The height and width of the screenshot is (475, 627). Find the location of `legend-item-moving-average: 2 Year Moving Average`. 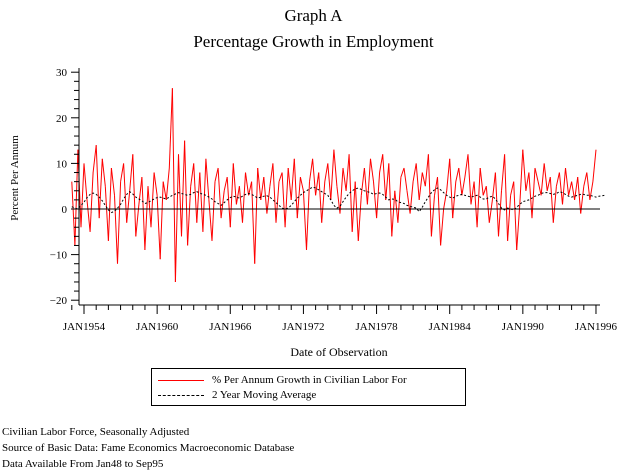

legend-item-moving-average: 2 Year Moving Average is located at coordinates (237, 395).